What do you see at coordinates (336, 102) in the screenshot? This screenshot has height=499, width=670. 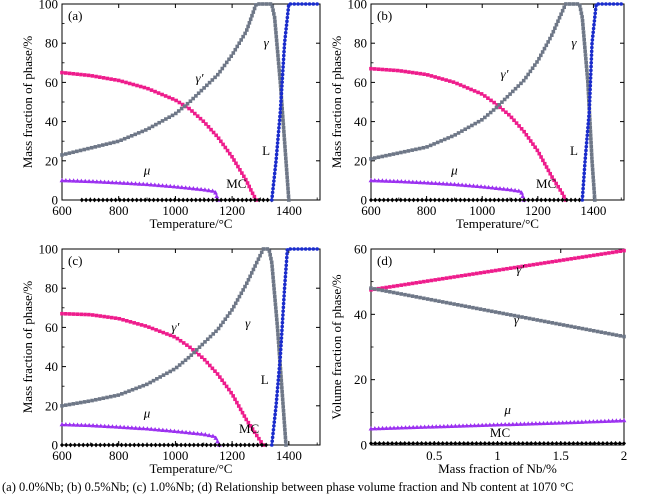 I see `y-axis-label: Mass fraction of phase/%` at bounding box center [336, 102].